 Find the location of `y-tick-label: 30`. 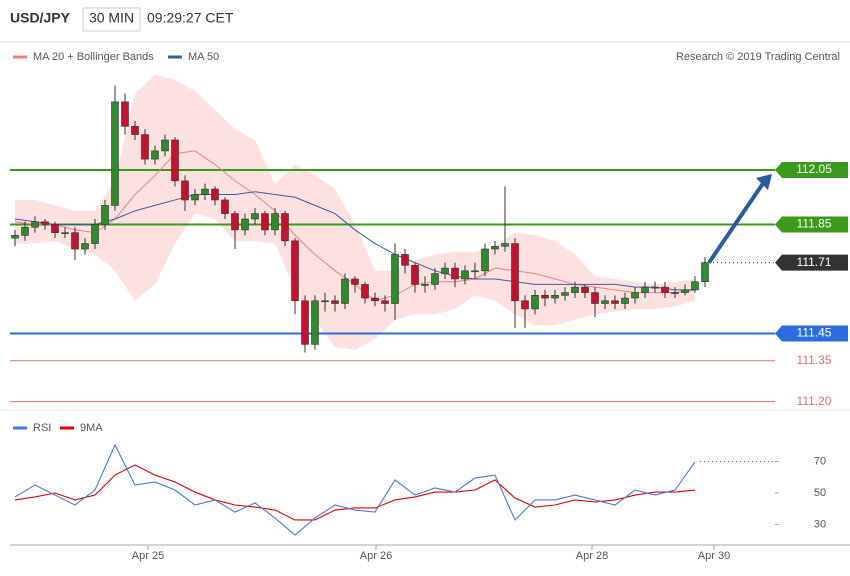

y-tick-label: 30 is located at coordinates (820, 524).